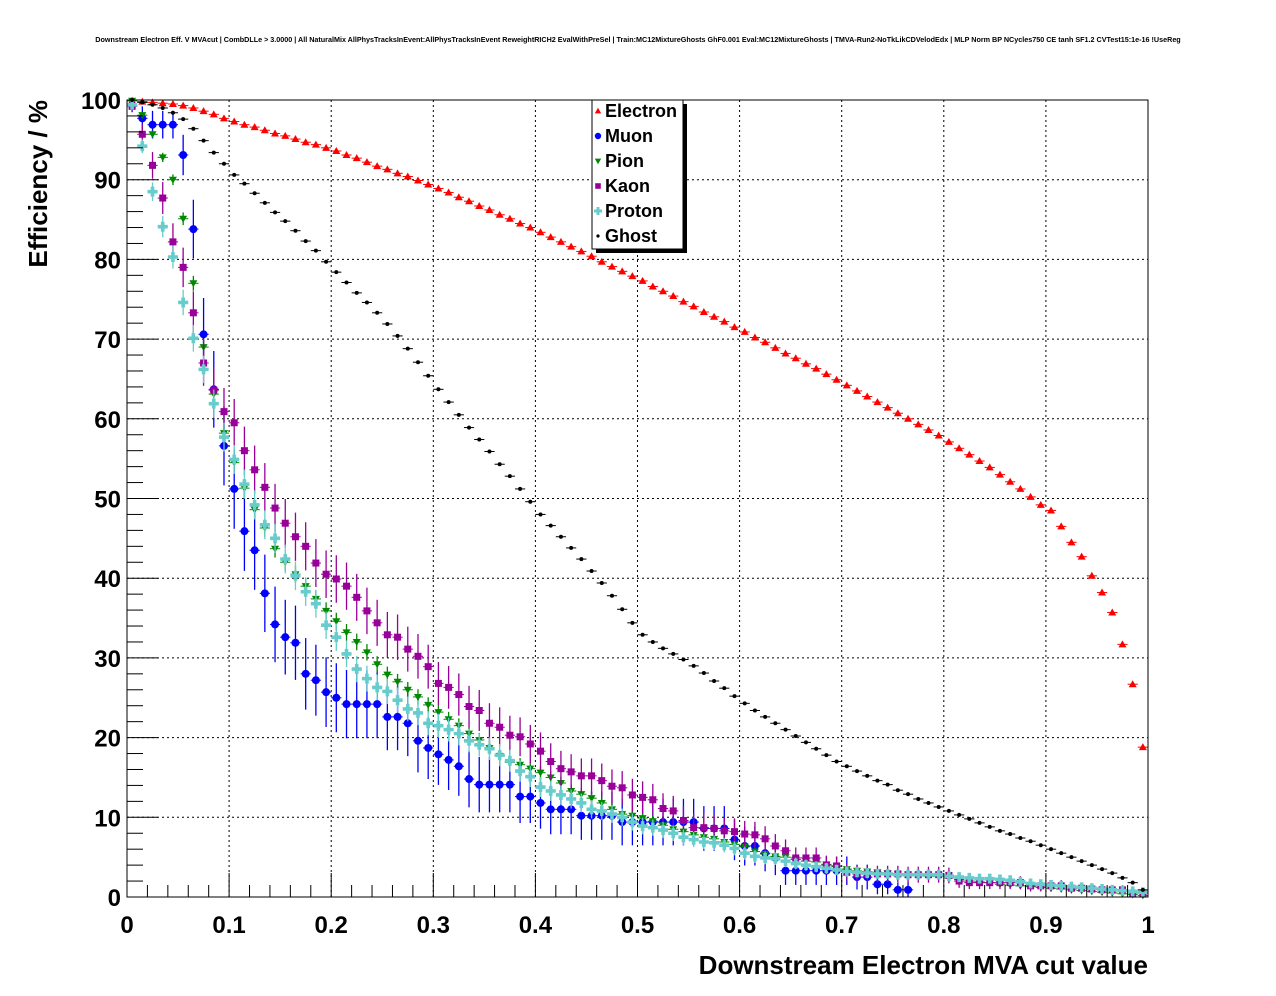 This screenshot has width=1276, height=996. I want to click on y-tick-label: 20, so click(107, 739).